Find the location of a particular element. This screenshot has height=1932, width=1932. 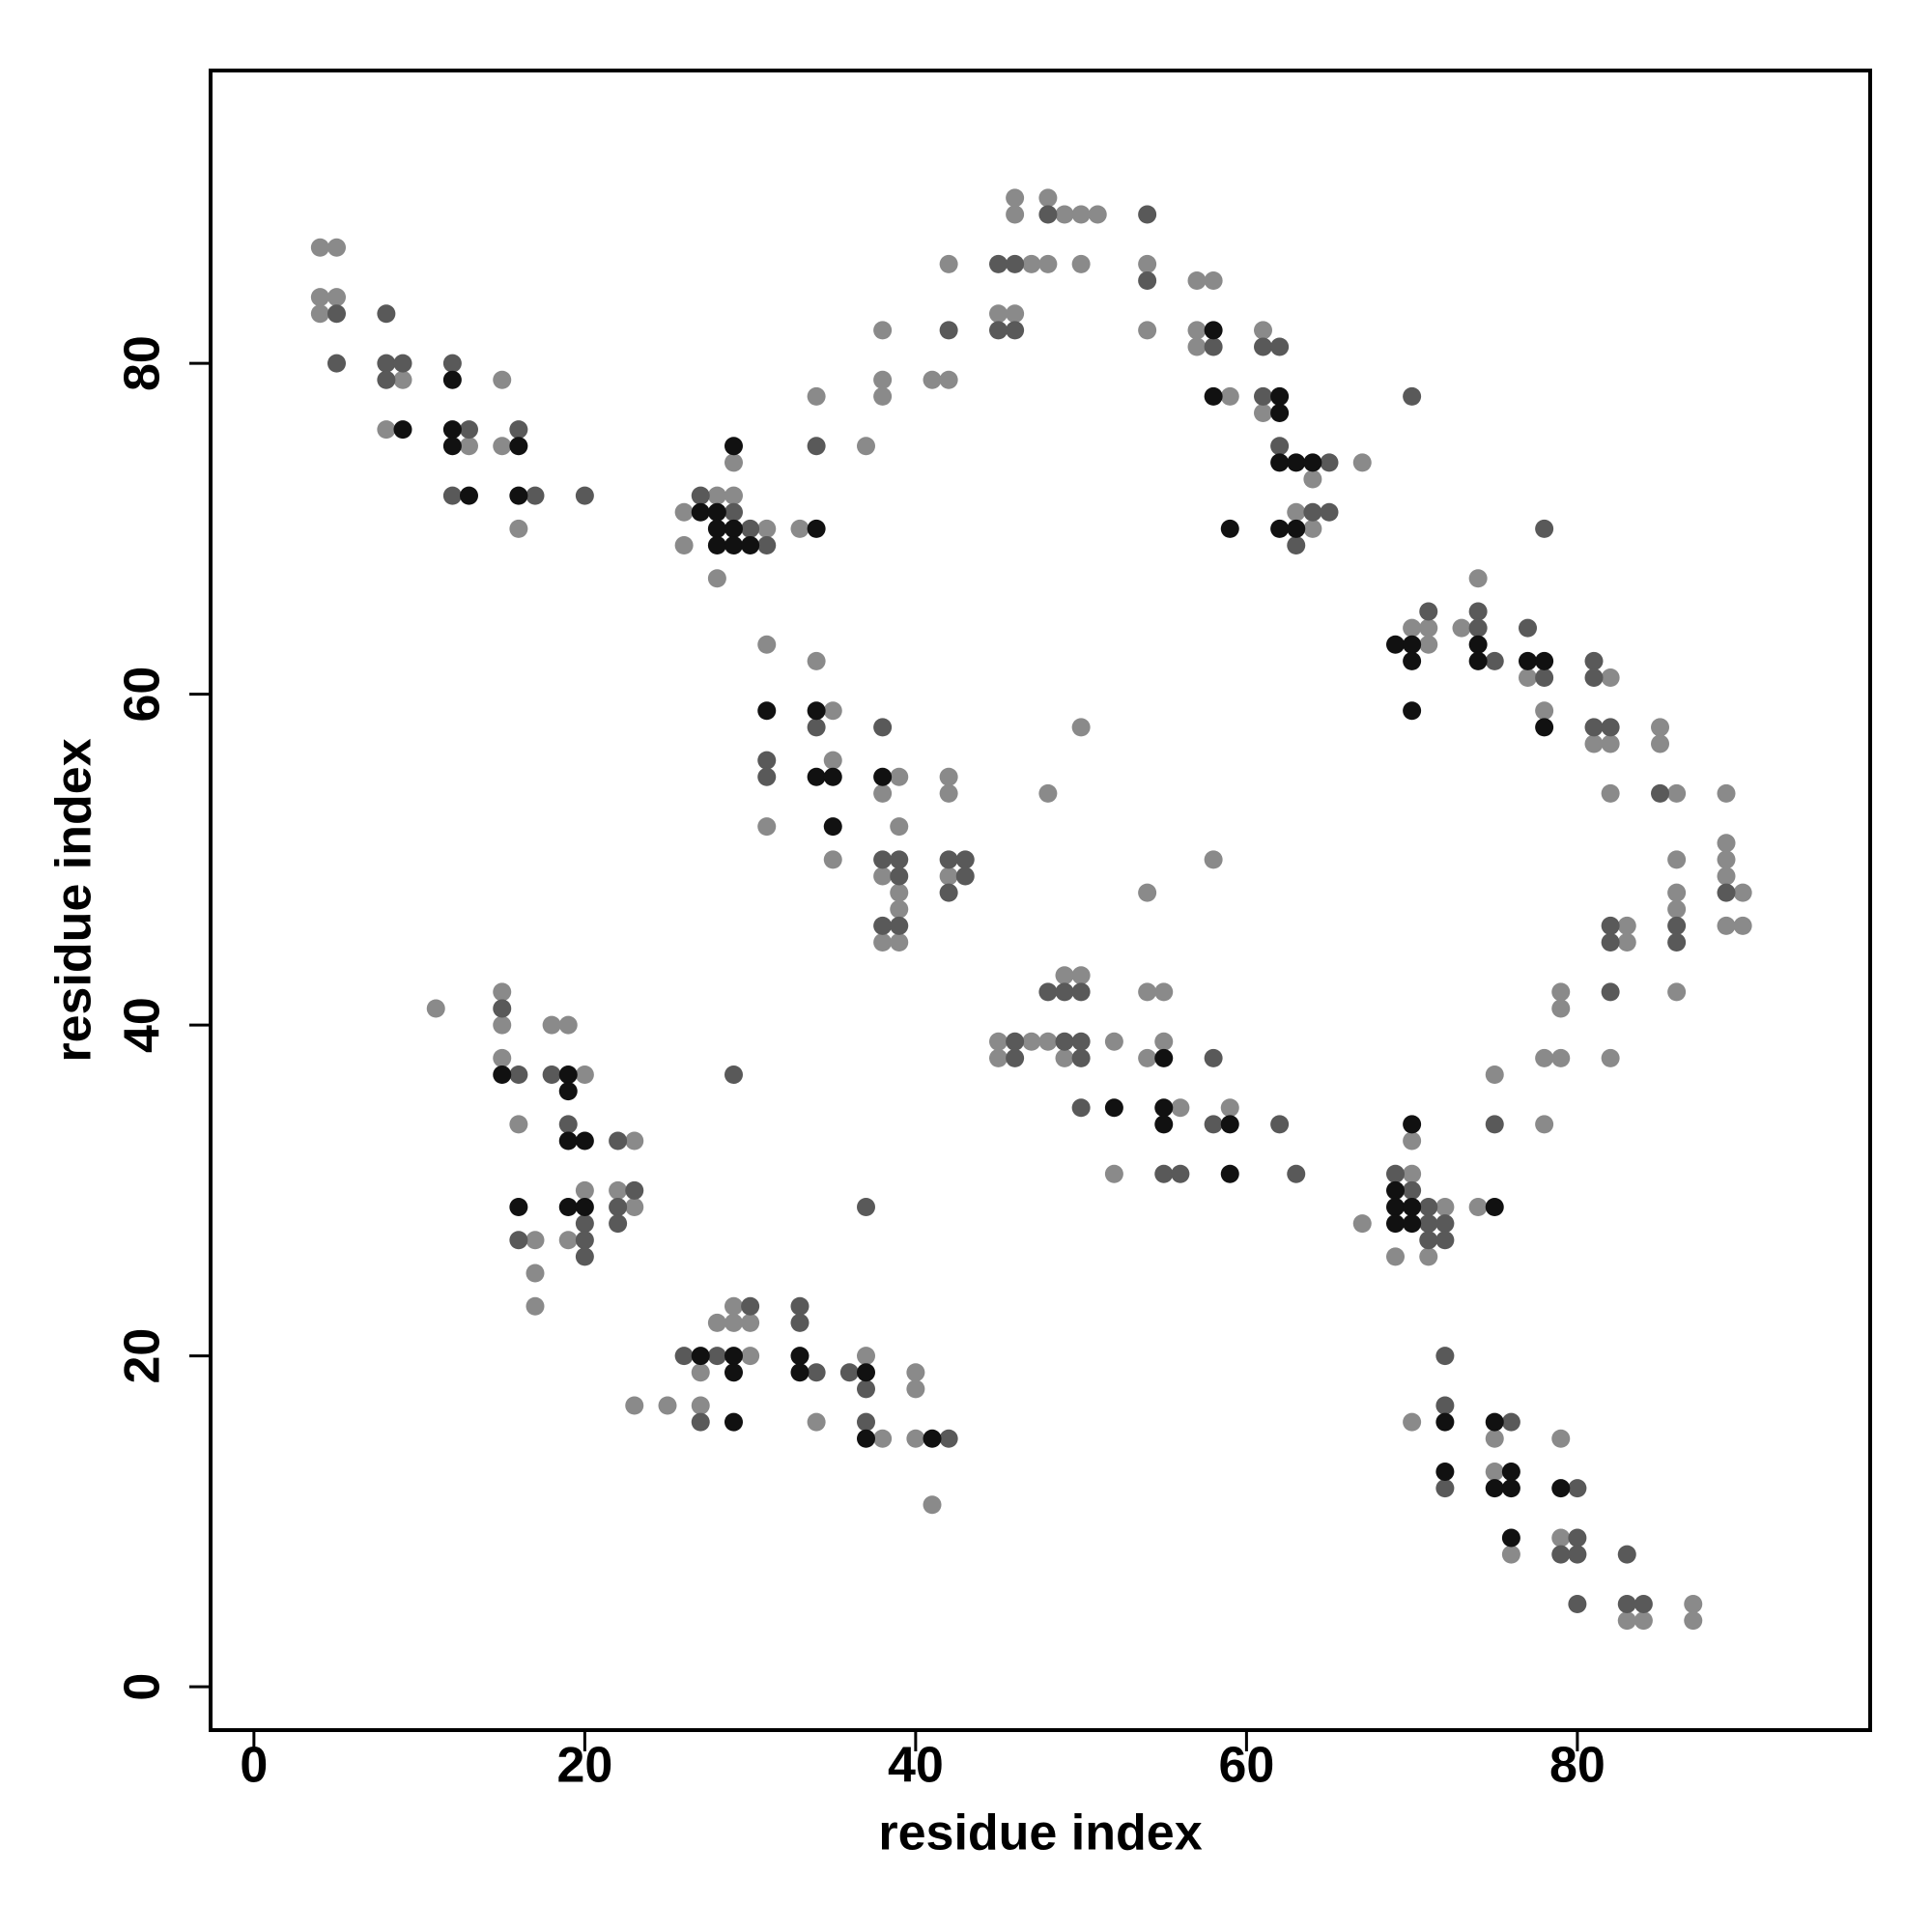

x-tick-label: 80 is located at coordinates (1577, 1766).